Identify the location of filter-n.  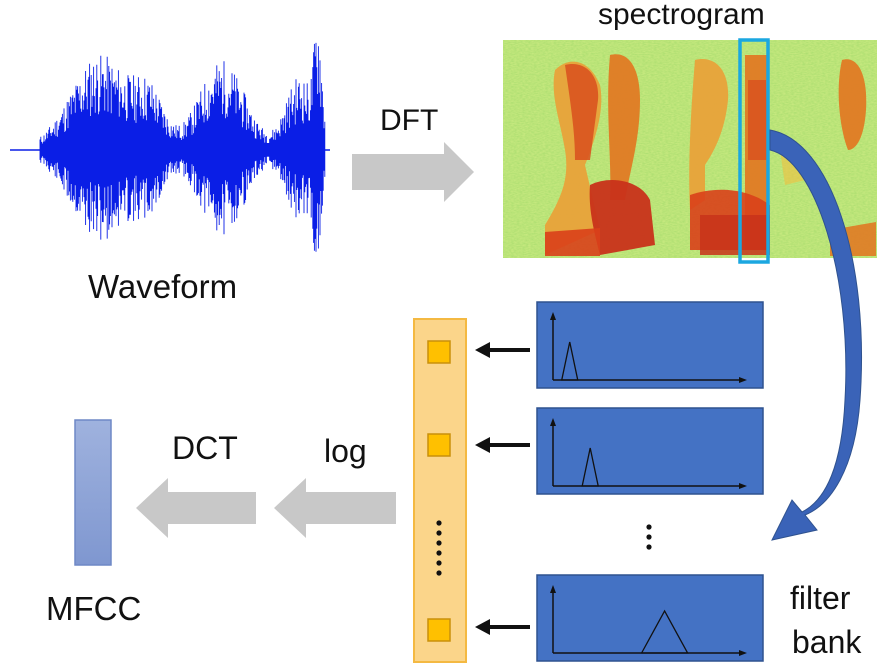
(650, 618).